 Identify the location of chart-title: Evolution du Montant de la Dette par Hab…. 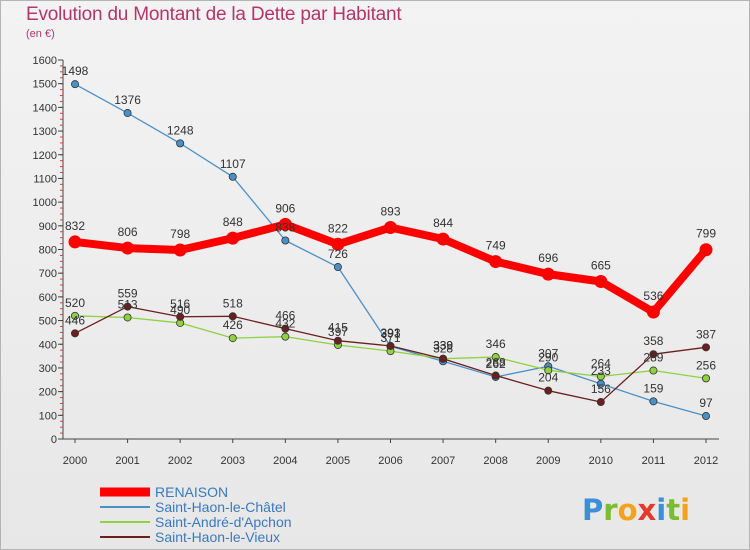
(214, 14).